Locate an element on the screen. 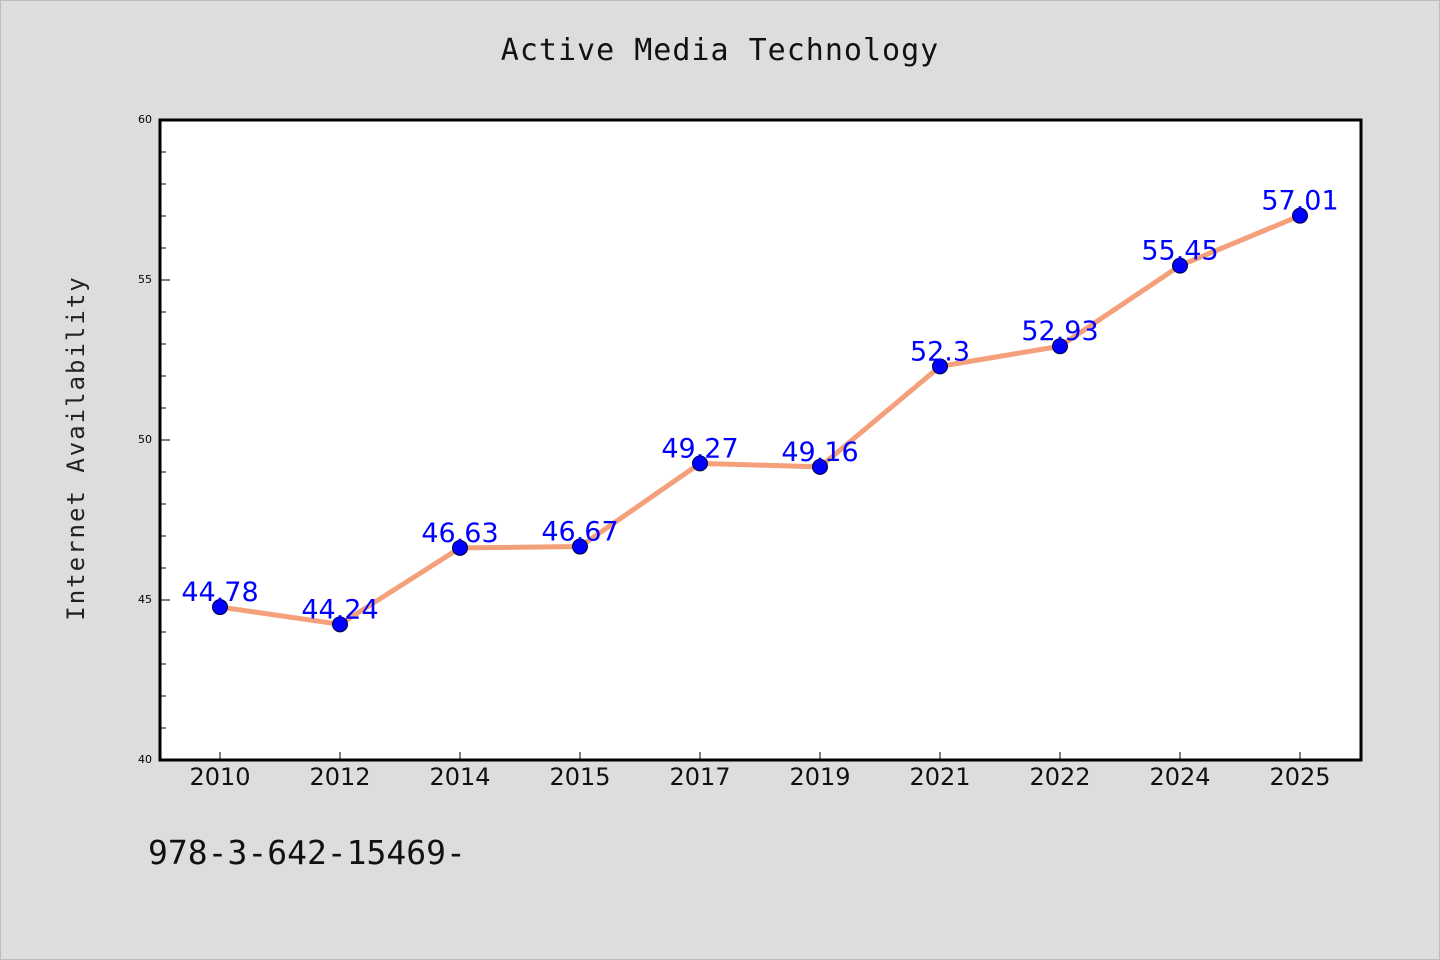 The image size is (1440, 960). x-tick-label: 2012 is located at coordinates (339, 777).